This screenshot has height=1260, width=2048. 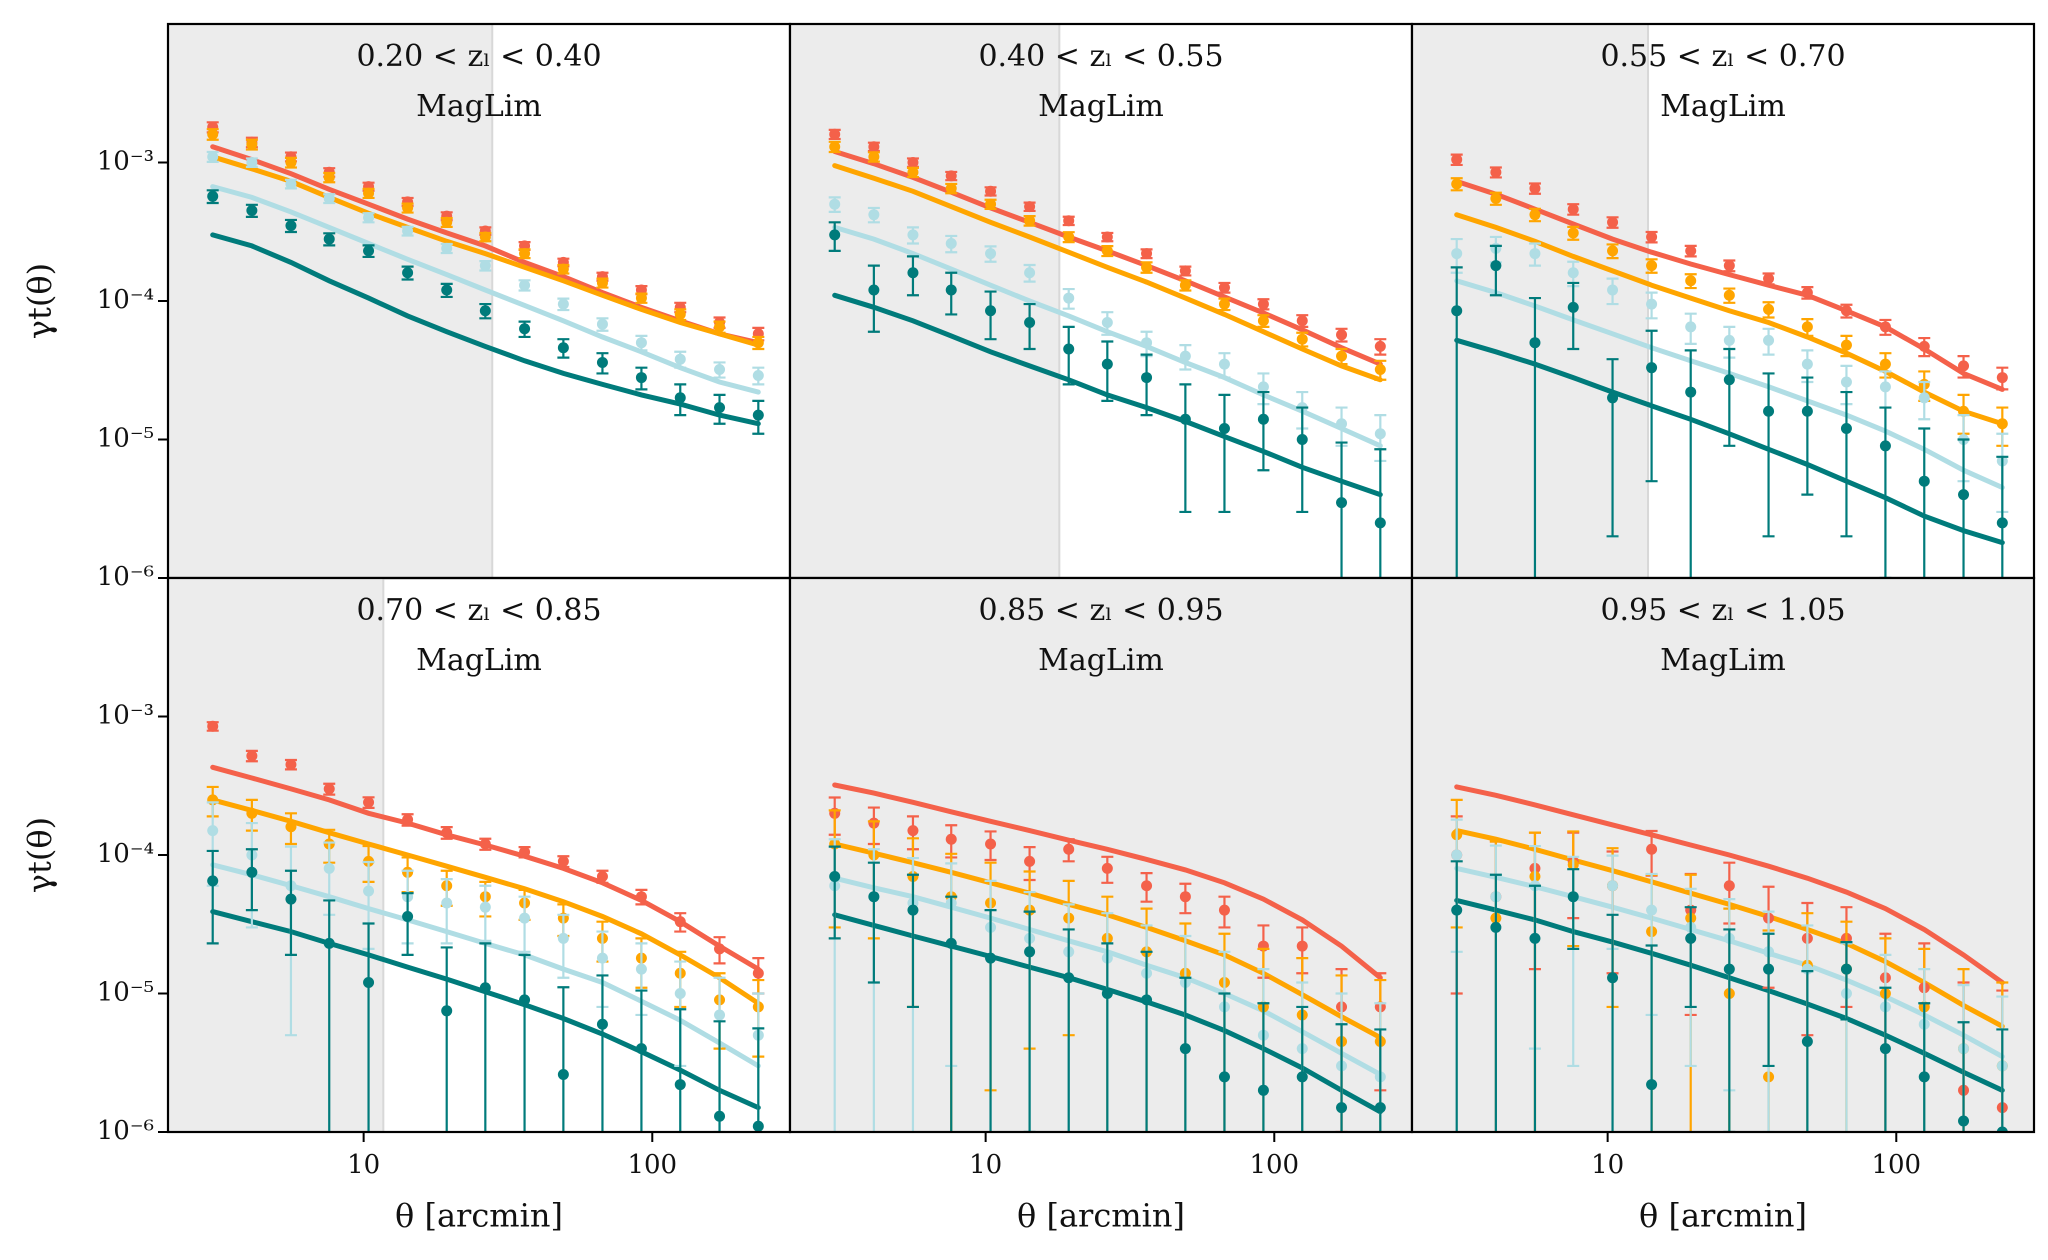 I want to click on panel-title: 0.40 < zₗ < 0.55, so click(x=1100, y=56).